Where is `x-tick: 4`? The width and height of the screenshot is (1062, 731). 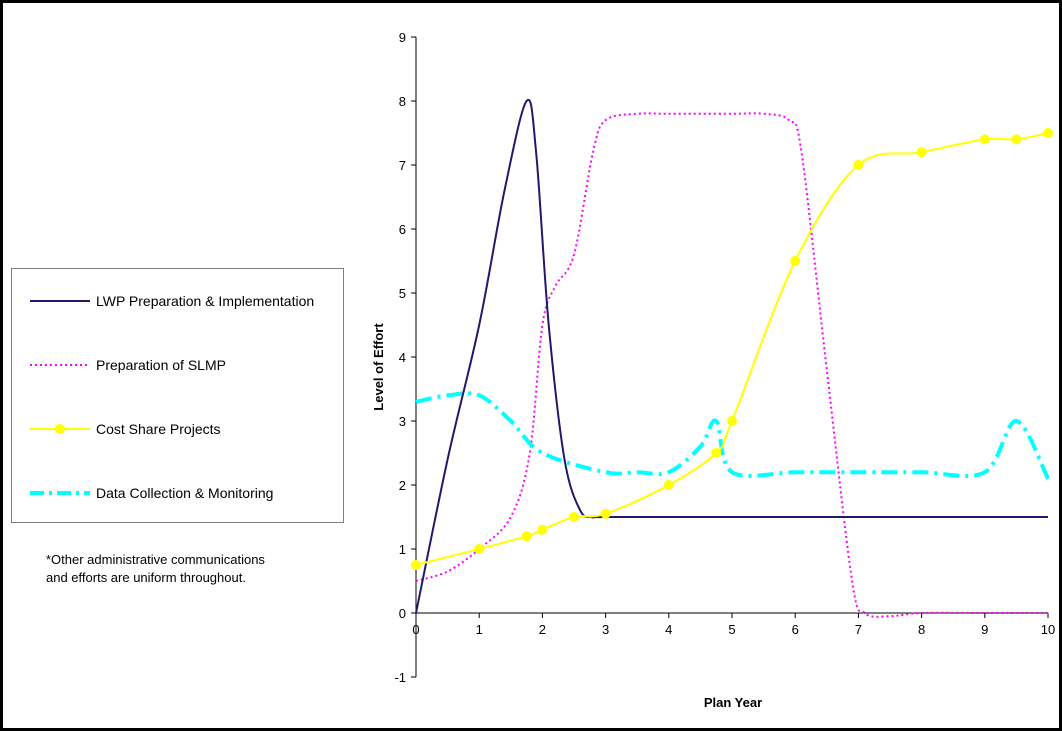 x-tick: 4 is located at coordinates (668, 625).